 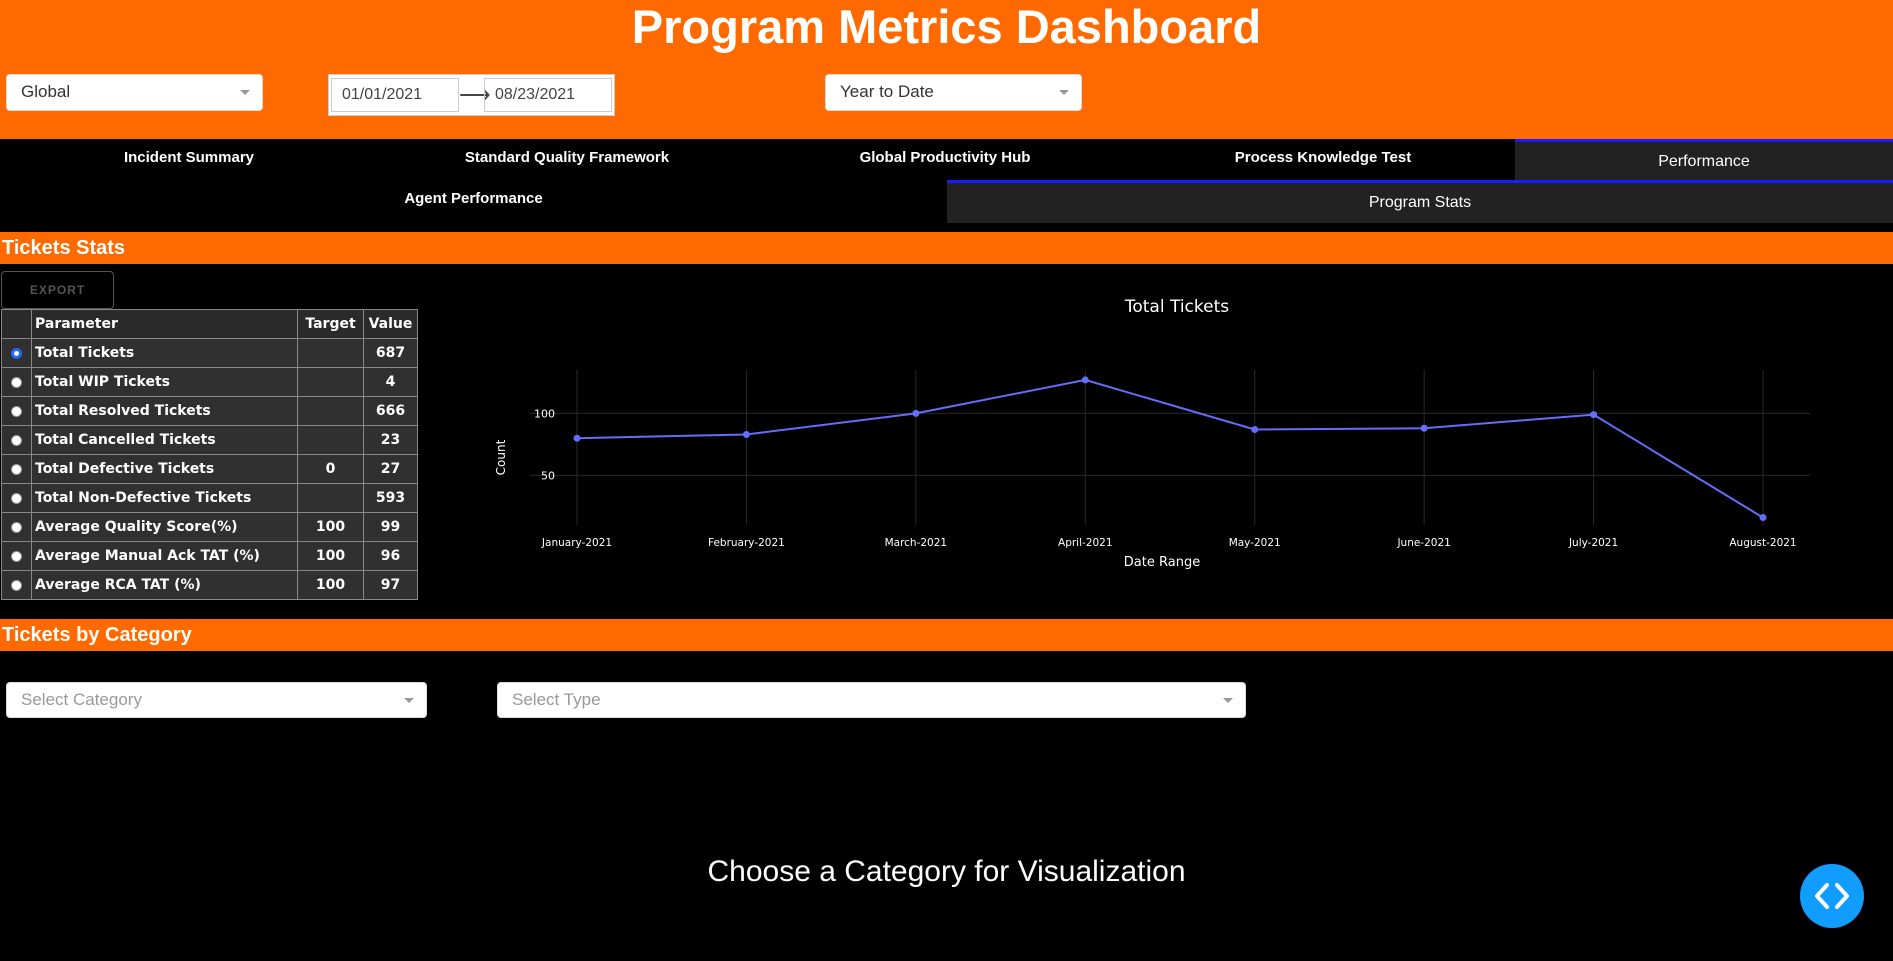 What do you see at coordinates (164, 324) in the screenshot?
I see `column-header-parameter: Parameter` at bounding box center [164, 324].